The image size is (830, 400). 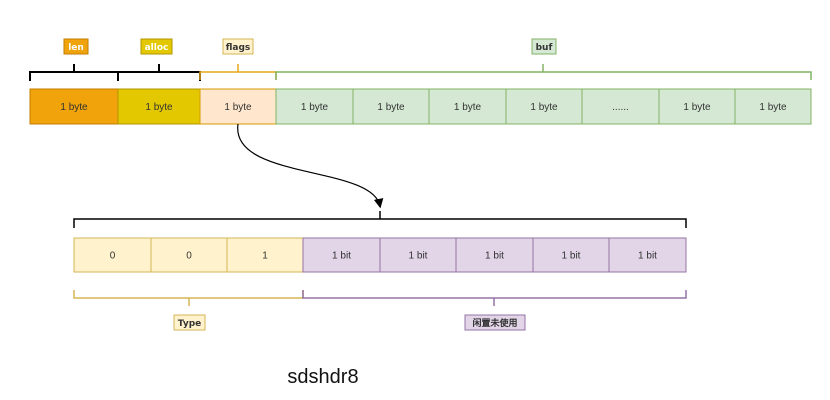 What do you see at coordinates (494, 298) in the screenshot?
I see `unused-bracket` at bounding box center [494, 298].